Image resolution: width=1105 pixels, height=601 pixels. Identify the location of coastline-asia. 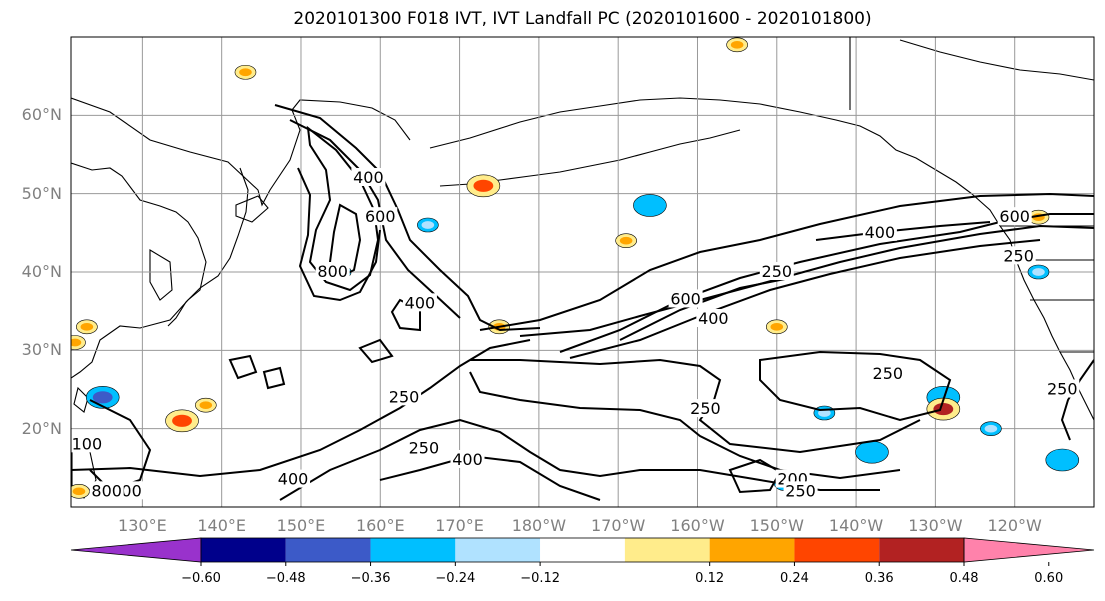
(139, 270).